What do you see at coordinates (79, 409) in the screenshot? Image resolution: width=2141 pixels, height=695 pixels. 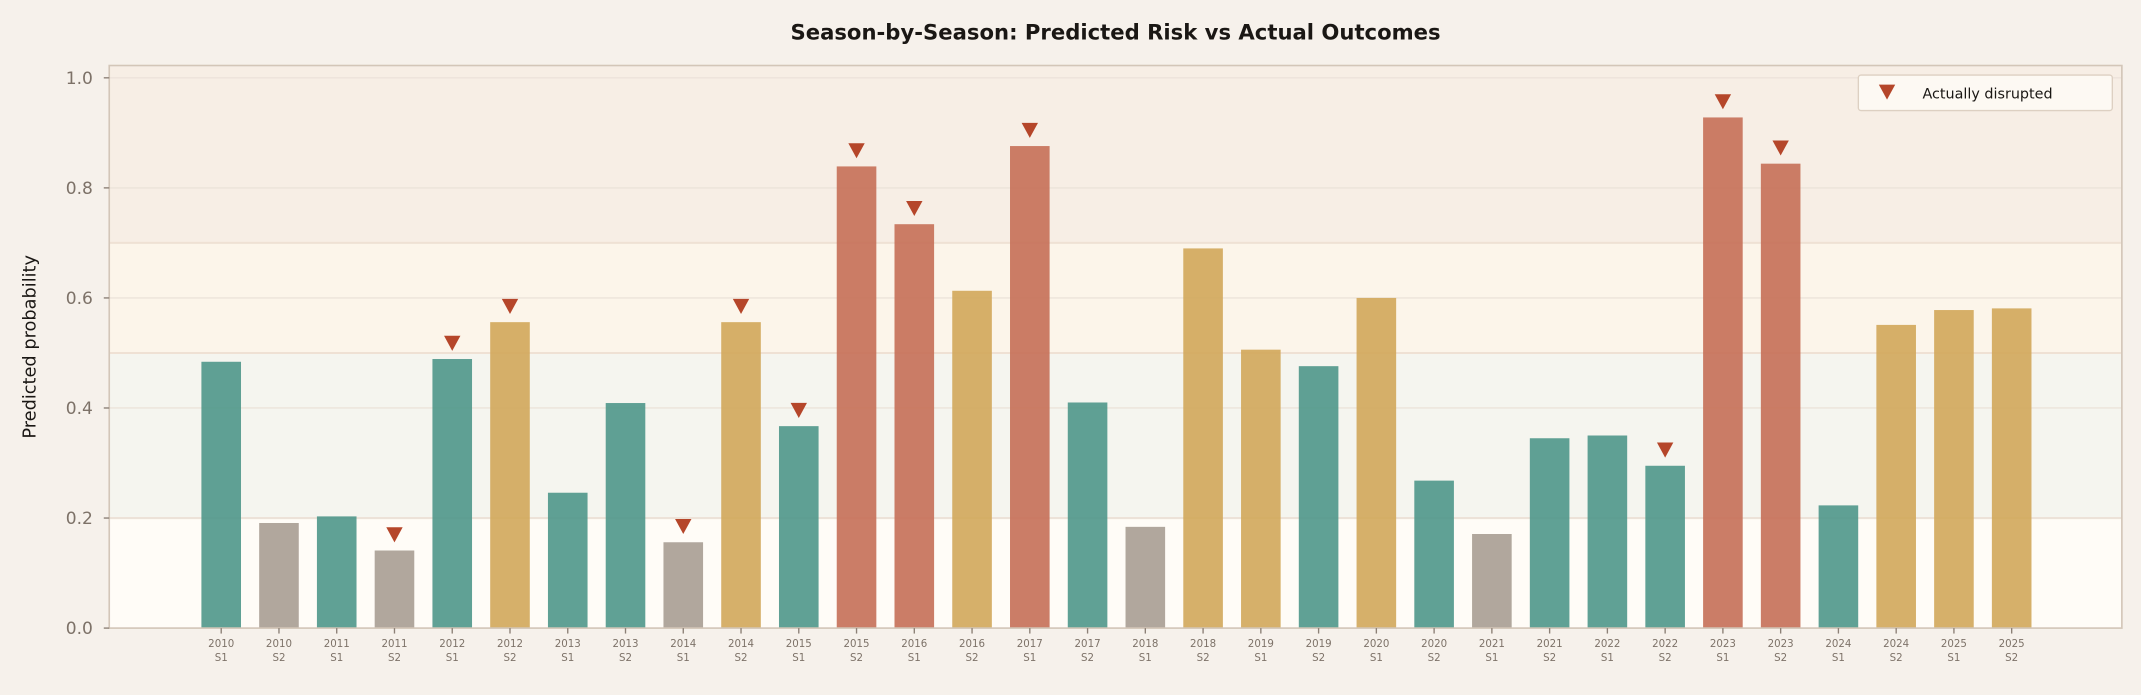 I see `y-tick-label: 0.4` at bounding box center [79, 409].